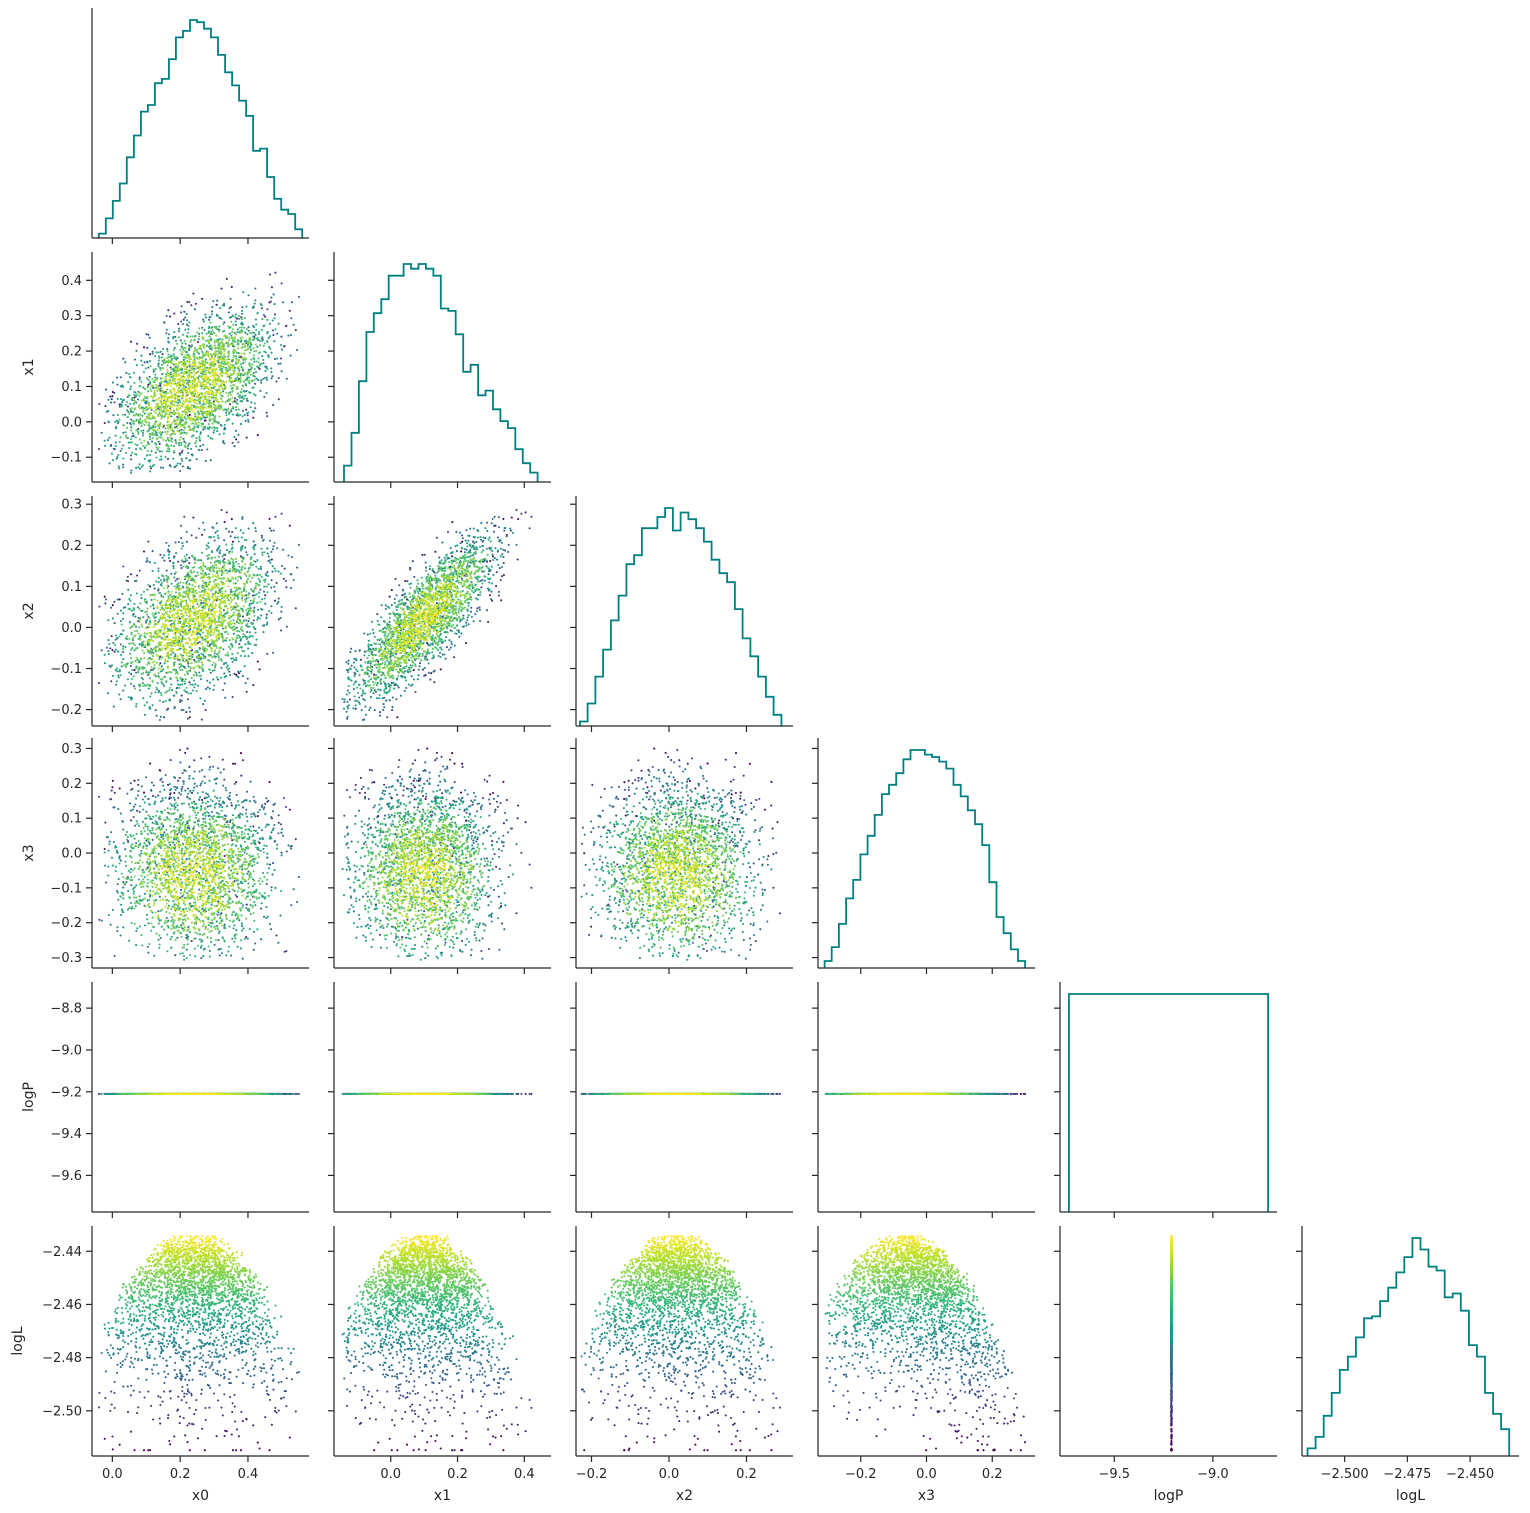  What do you see at coordinates (165, 614) in the screenshot?
I see `panel-x2-vs-x0: −0.2−0.10.00.10.20.3x2` at bounding box center [165, 614].